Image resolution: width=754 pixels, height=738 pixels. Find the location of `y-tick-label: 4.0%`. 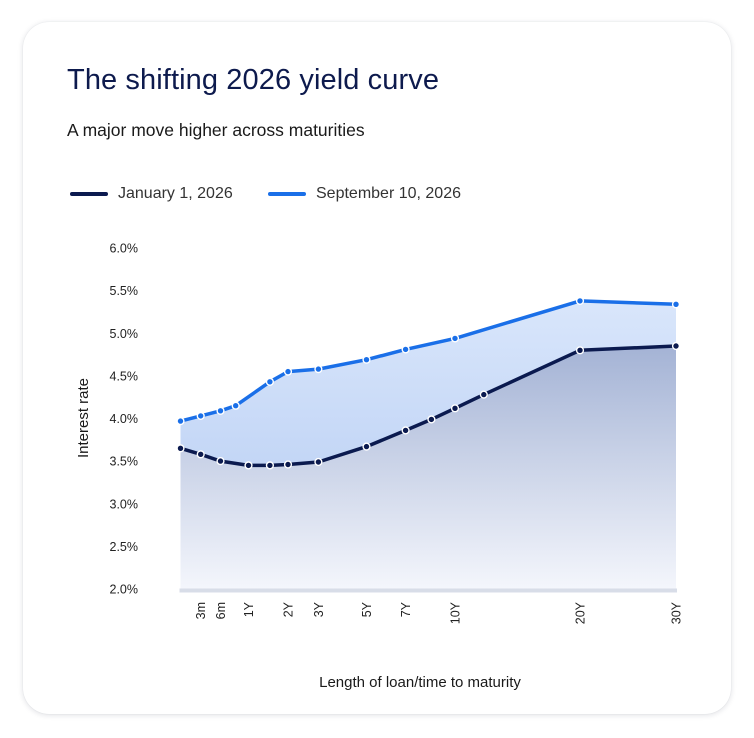

y-tick-label: 4.0% is located at coordinates (124, 419).